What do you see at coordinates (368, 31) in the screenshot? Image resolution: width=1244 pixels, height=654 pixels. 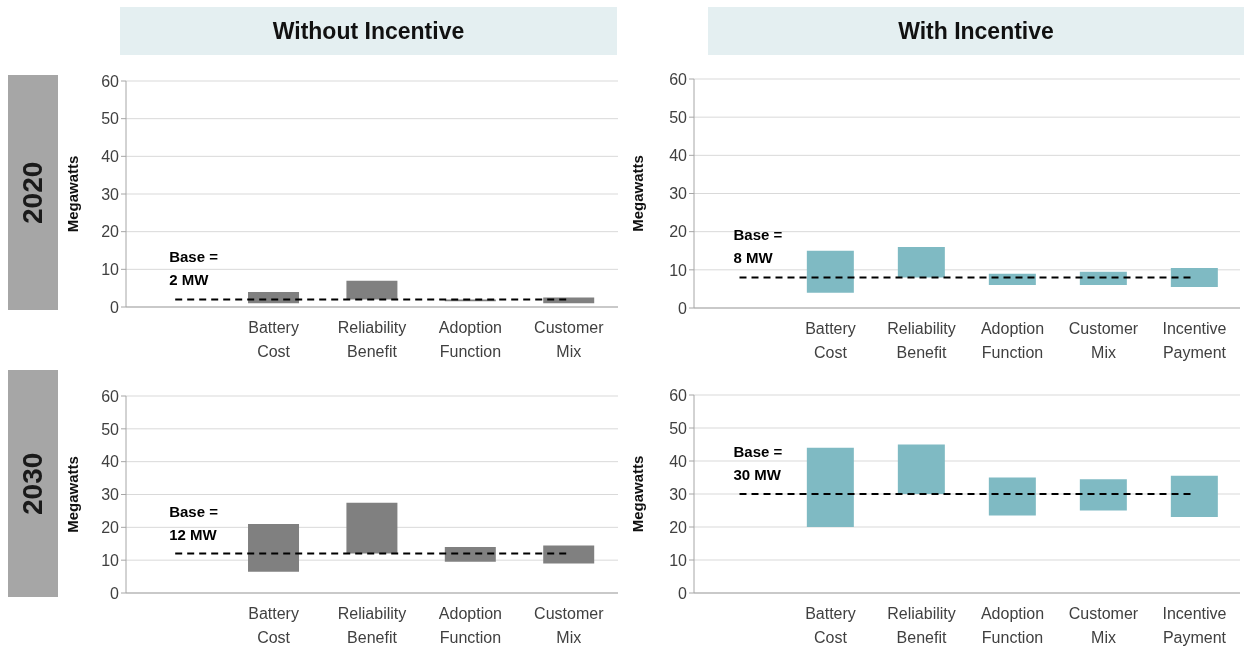 I see `chart-title: Without Incentive` at bounding box center [368, 31].